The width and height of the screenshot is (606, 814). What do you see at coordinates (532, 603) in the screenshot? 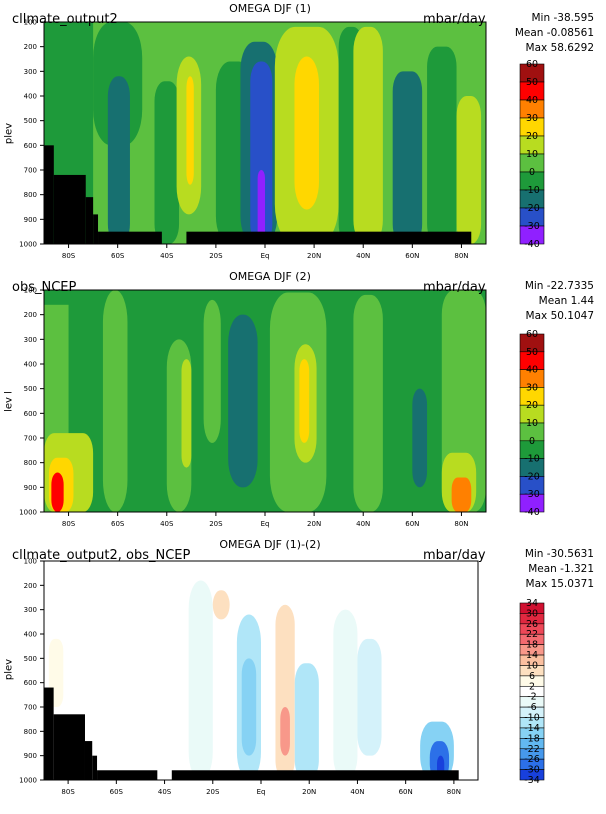
I see `colorbar-label-1: 34` at bounding box center [532, 603].